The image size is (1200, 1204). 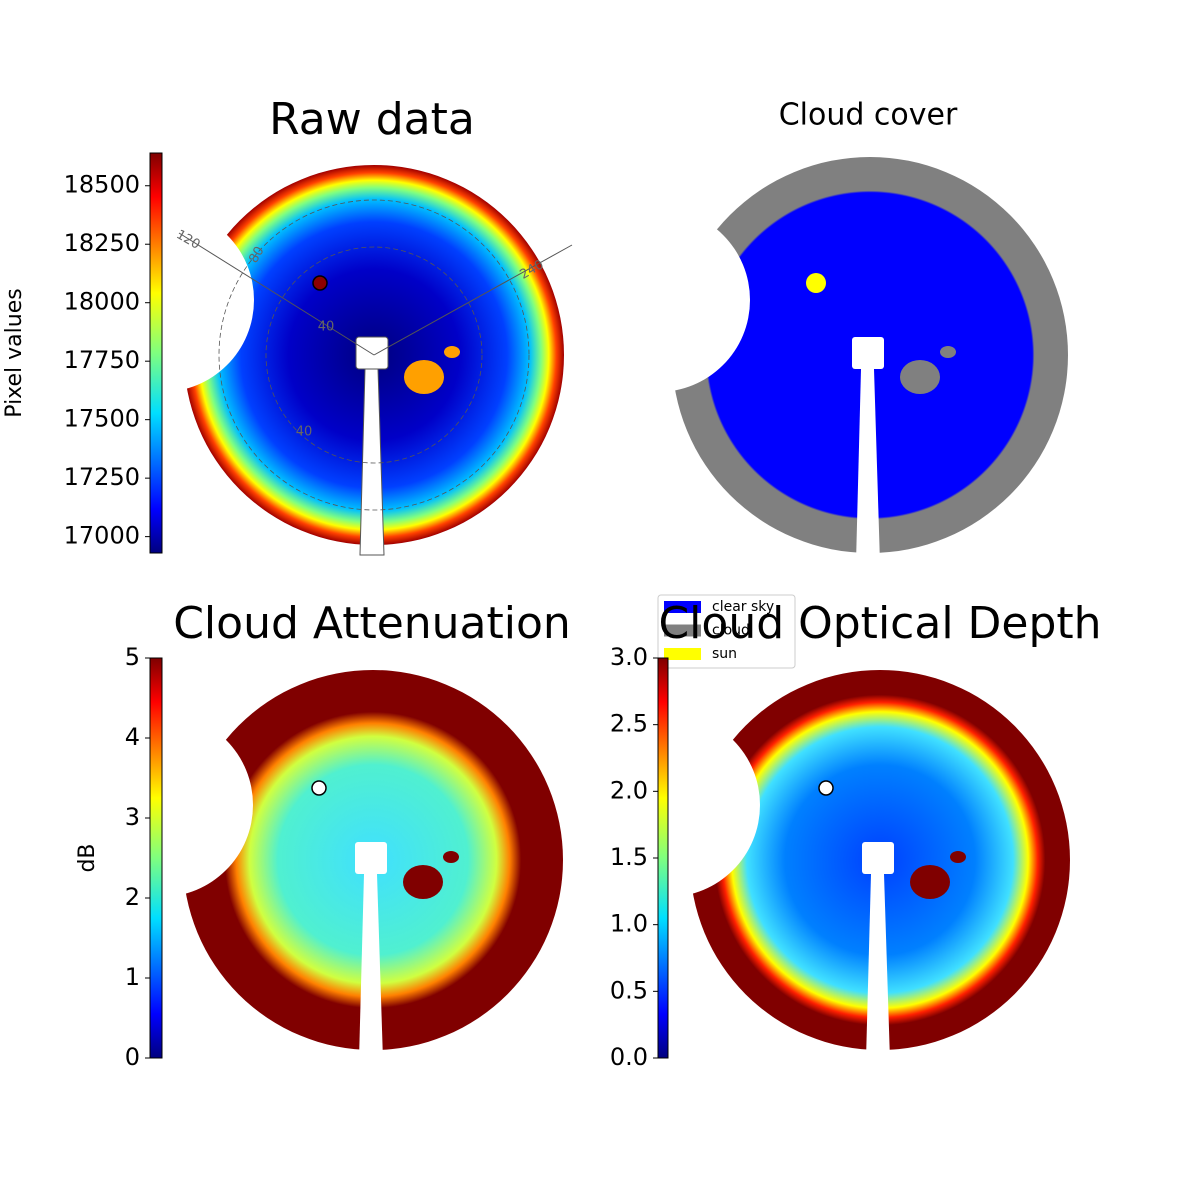 What do you see at coordinates (14, 352) in the screenshot?
I see `colorbar-label: Pixel values` at bounding box center [14, 352].